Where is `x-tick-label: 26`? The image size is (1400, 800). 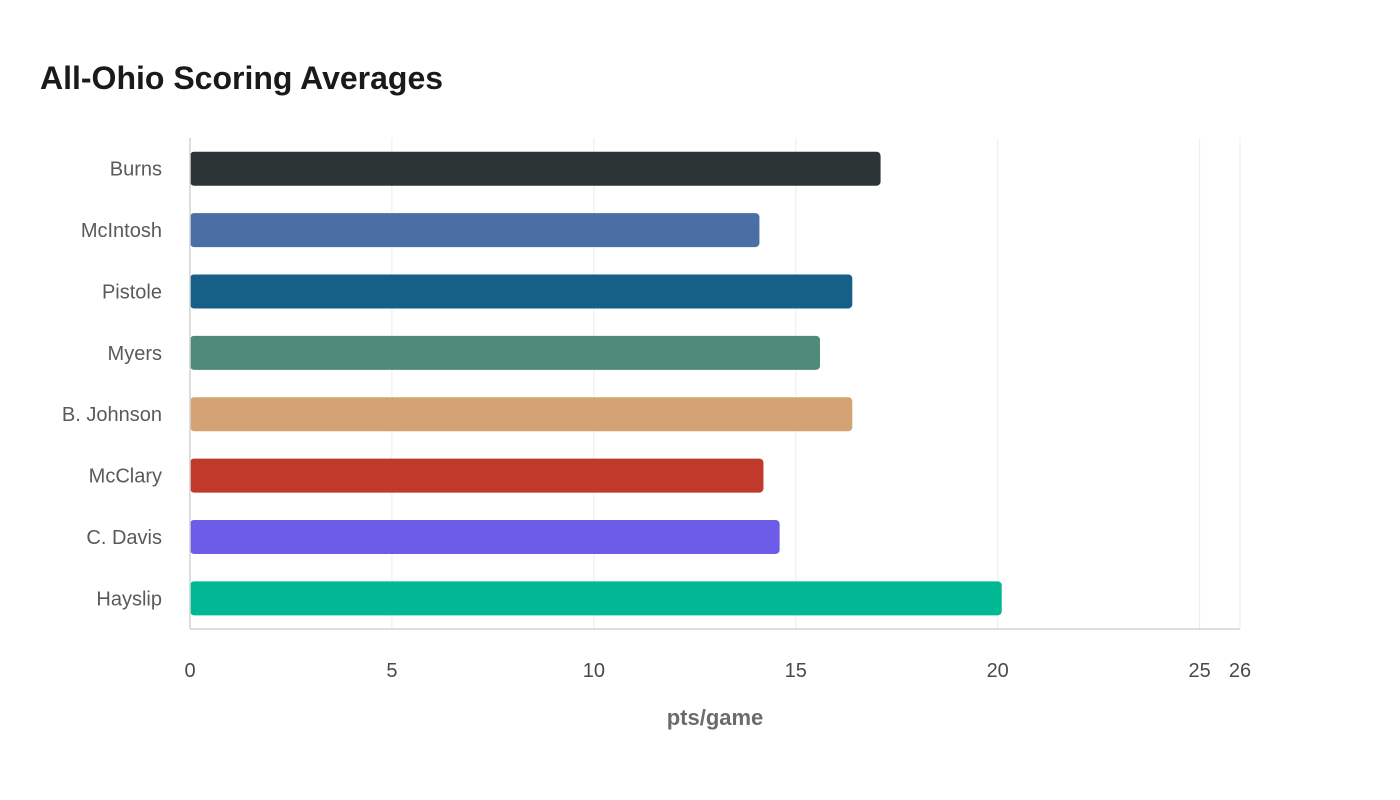
x-tick-label: 26 is located at coordinates (1240, 671).